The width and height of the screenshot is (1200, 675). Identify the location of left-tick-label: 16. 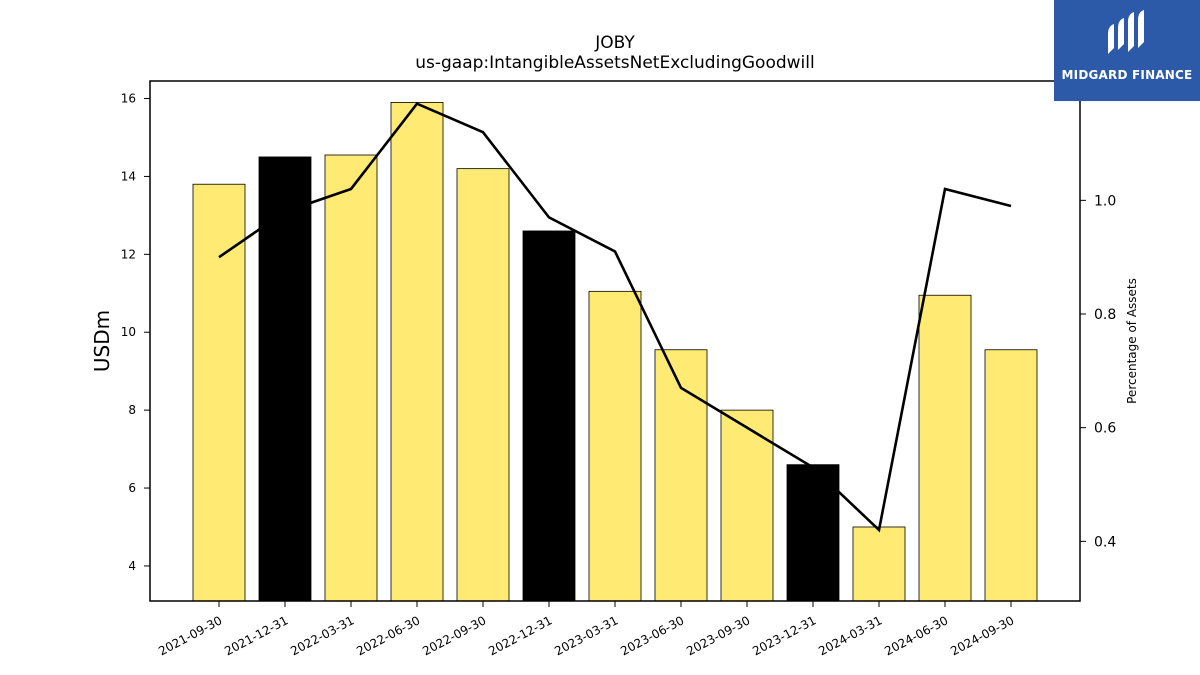
(128, 99).